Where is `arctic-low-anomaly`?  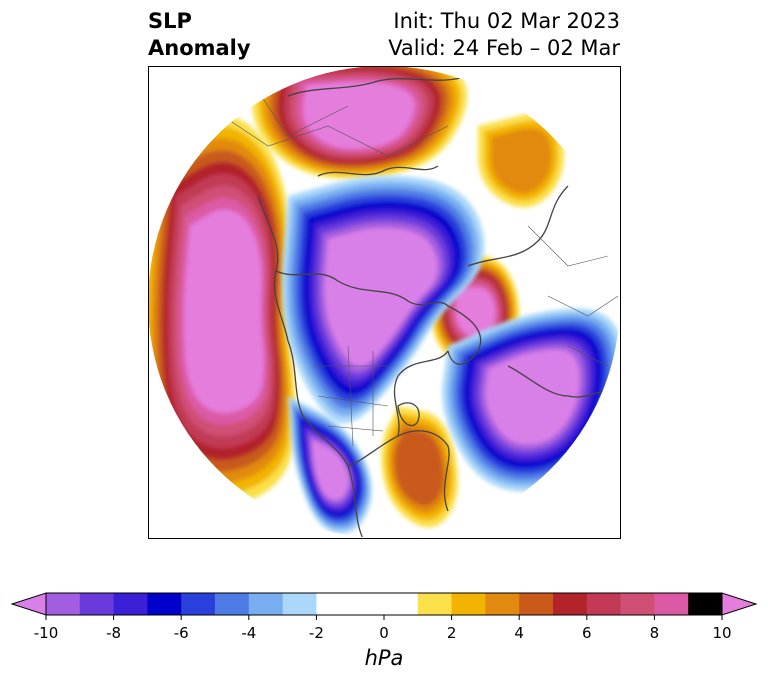 arctic-low-anomaly is located at coordinates (383, 299).